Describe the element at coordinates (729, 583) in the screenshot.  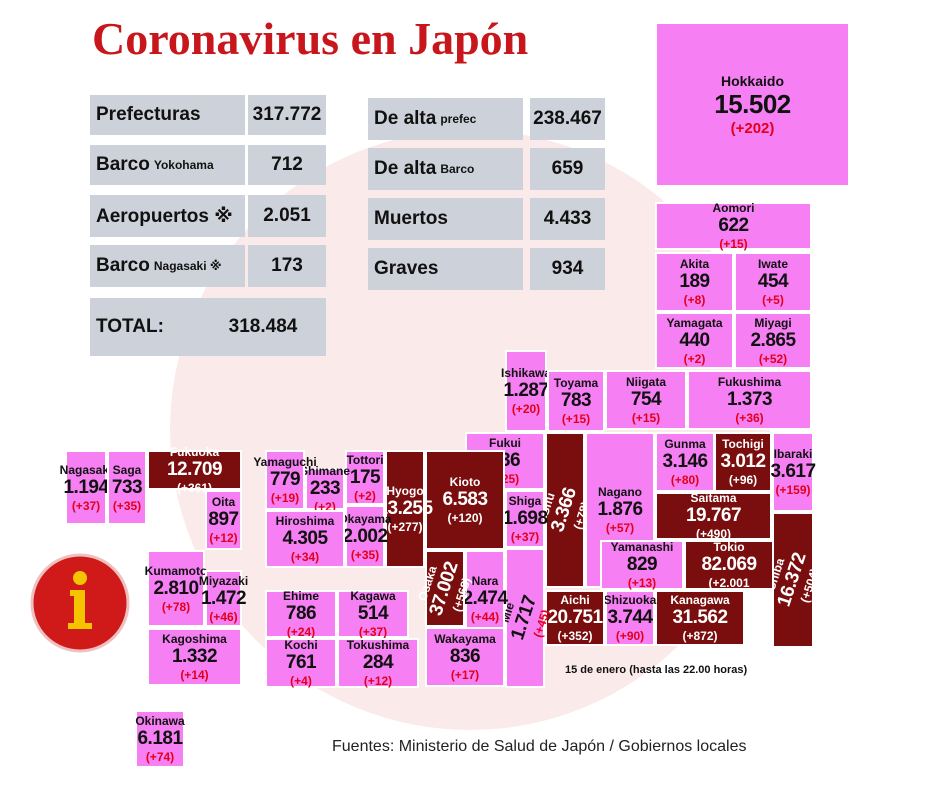
I see `prefecture-change: (+2.001` at that location.